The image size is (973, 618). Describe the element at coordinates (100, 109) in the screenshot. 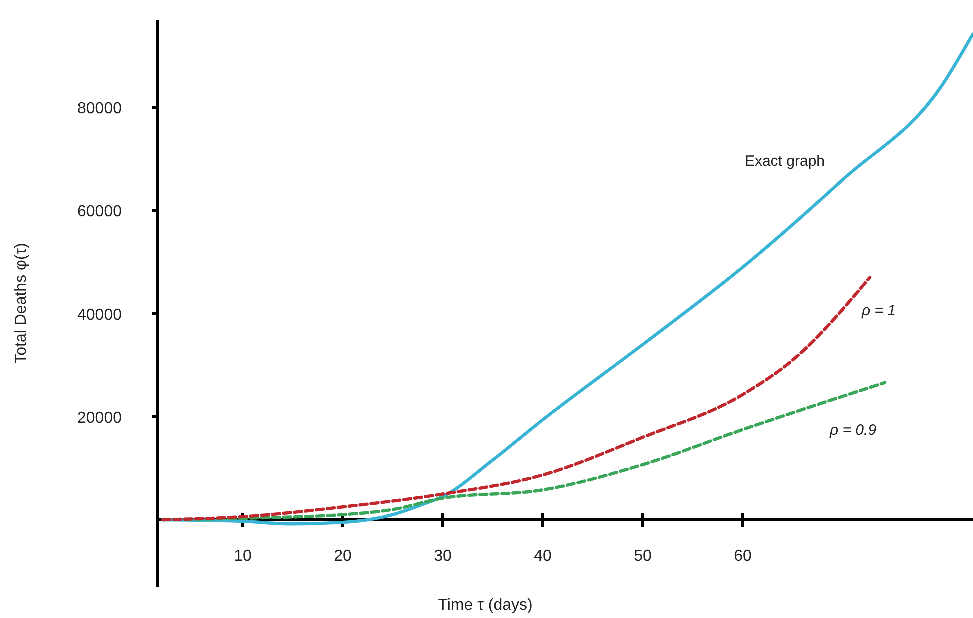

I see `y-tick-label: 80000` at that location.